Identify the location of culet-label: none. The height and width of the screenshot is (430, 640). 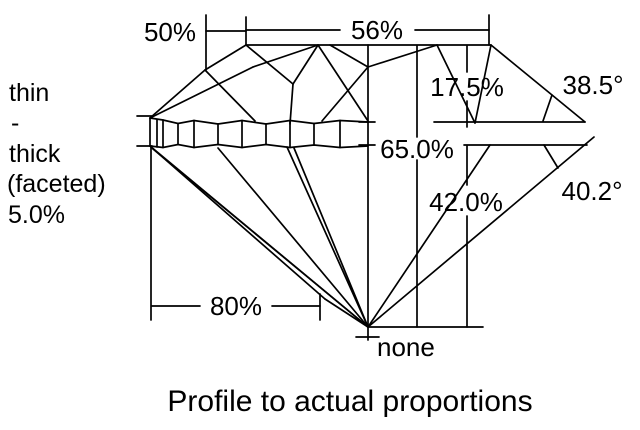
(406, 347).